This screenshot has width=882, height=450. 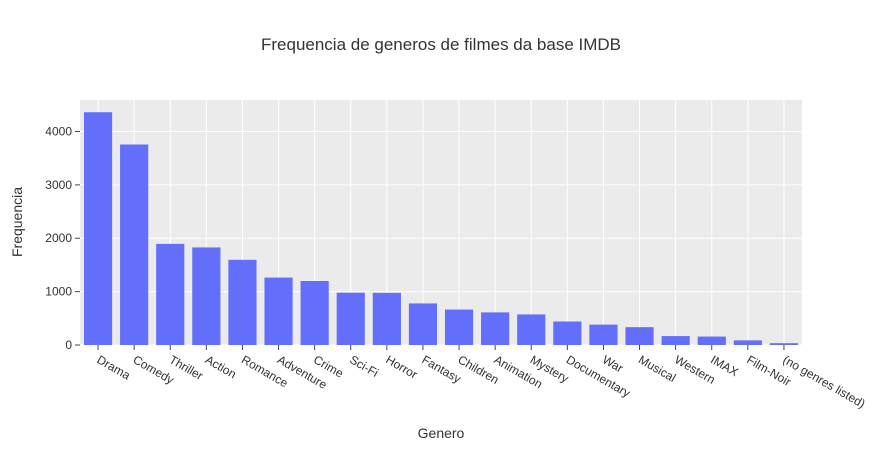 What do you see at coordinates (350, 318) in the screenshot?
I see `bar-sci-fi` at bounding box center [350, 318].